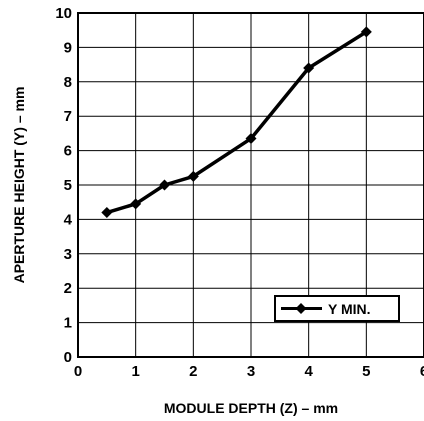 Image resolution: width=424 pixels, height=421 pixels. What do you see at coordinates (135, 371) in the screenshot?
I see `x-tick-label: 1` at bounding box center [135, 371].